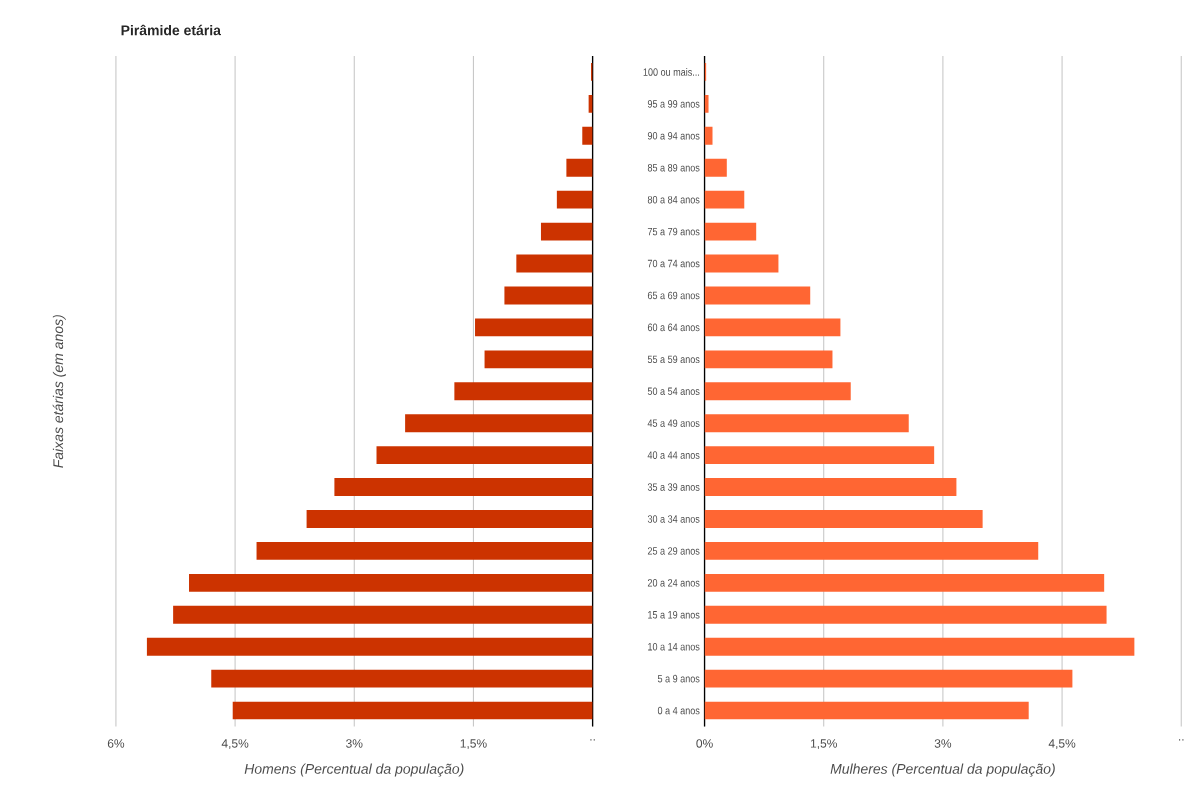  Describe the element at coordinates (673, 135) in the screenshot. I see `y-tick-label: 90 a 94 anos` at that location.